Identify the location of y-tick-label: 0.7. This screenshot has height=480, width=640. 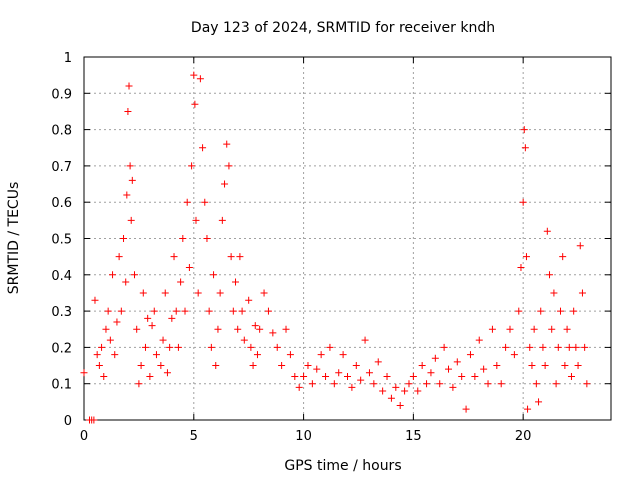
(61, 167).